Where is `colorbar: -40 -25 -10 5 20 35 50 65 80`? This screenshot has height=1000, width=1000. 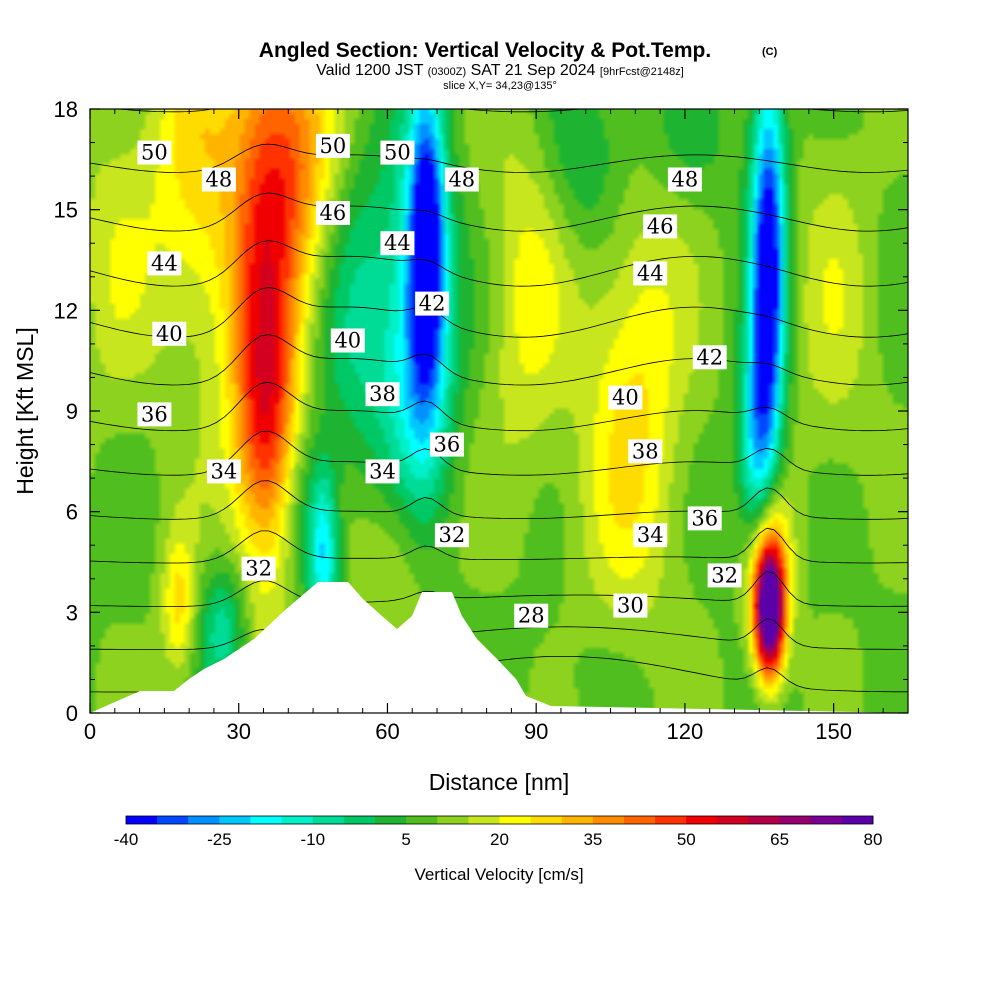
colorbar: -40 -25 -10 5 20 35 50 65 80 is located at coordinates (498, 832).